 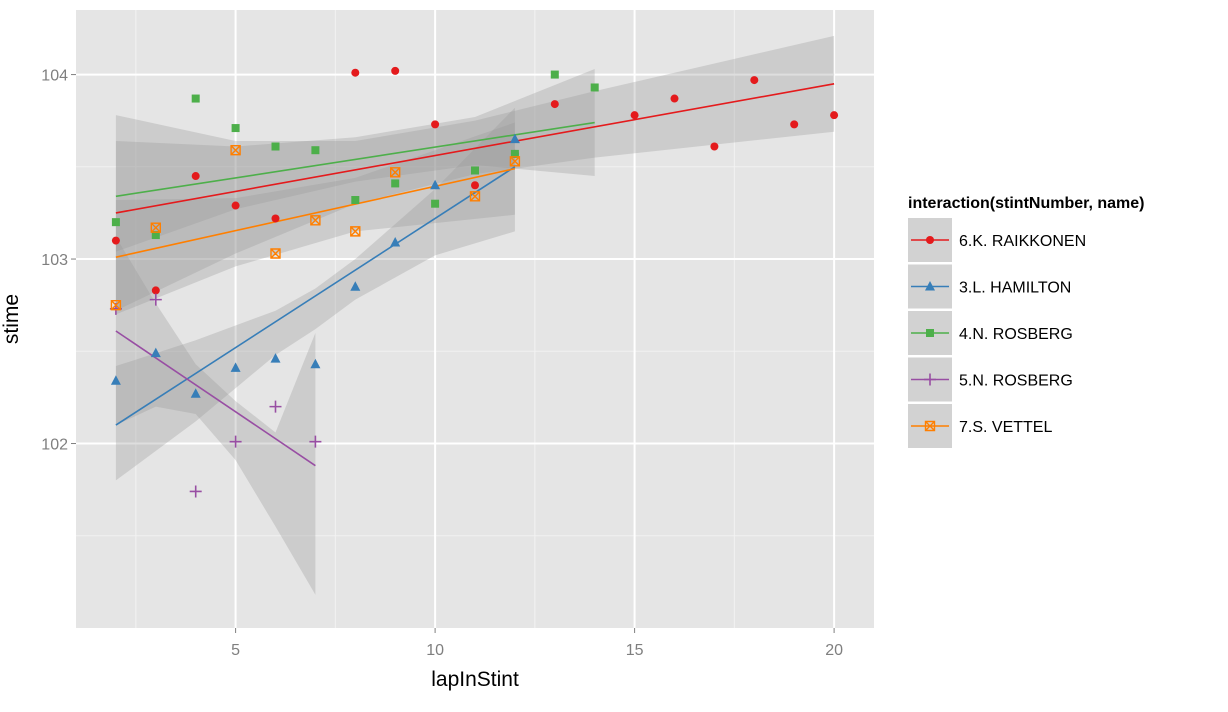 What do you see at coordinates (11, 319) in the screenshot?
I see `y-axis-title: stime` at bounding box center [11, 319].